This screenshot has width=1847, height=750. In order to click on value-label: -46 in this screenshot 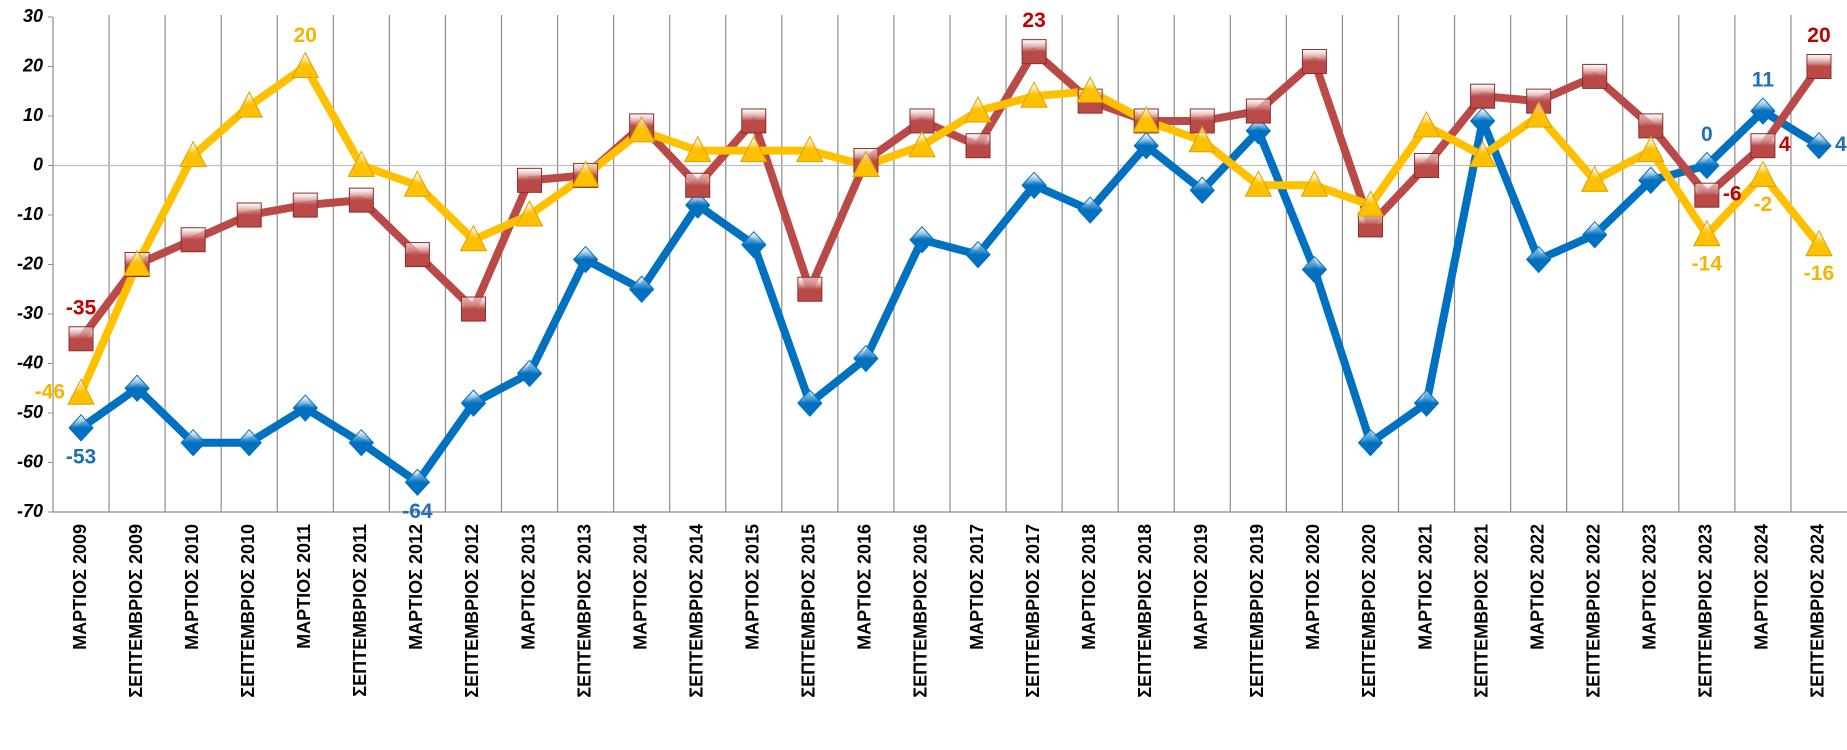, I will do `click(50, 392)`.